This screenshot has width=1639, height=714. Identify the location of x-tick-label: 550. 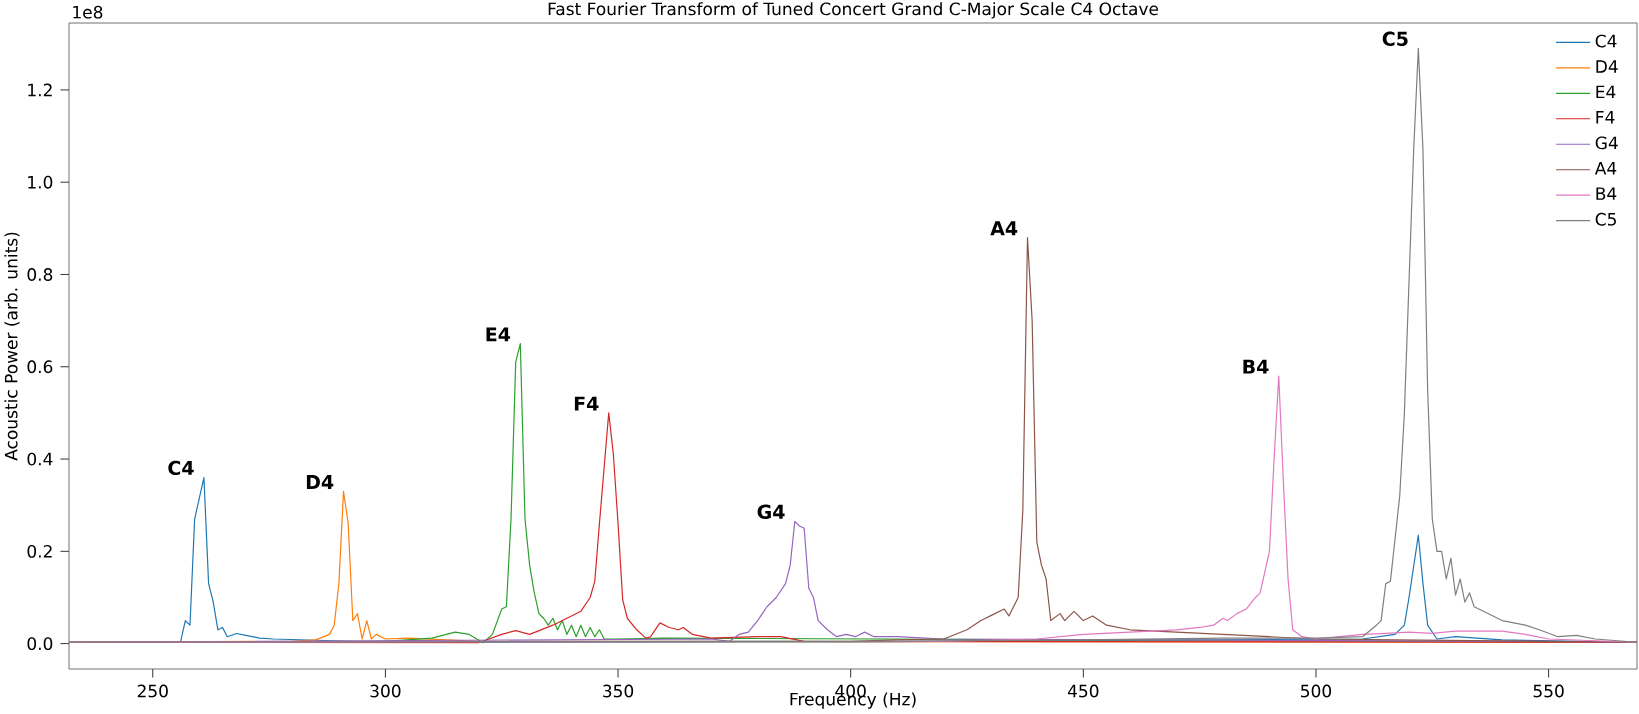
(1548, 691).